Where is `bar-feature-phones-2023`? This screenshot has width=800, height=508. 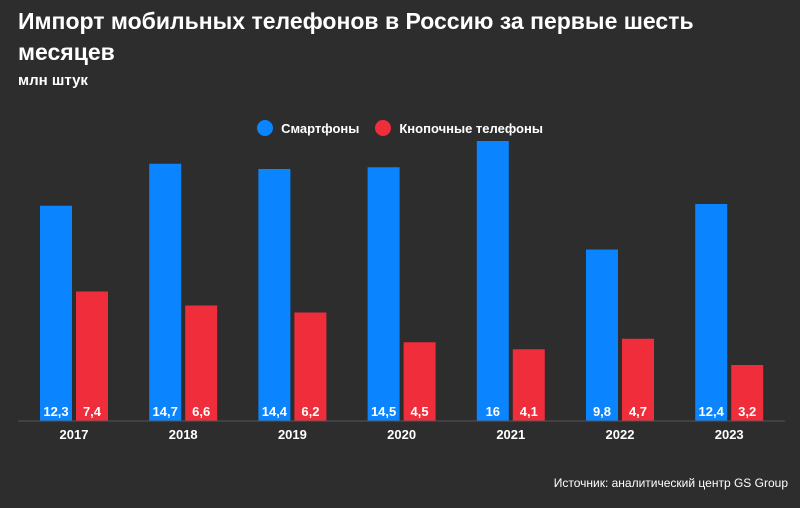 bar-feature-phones-2023 is located at coordinates (747, 393).